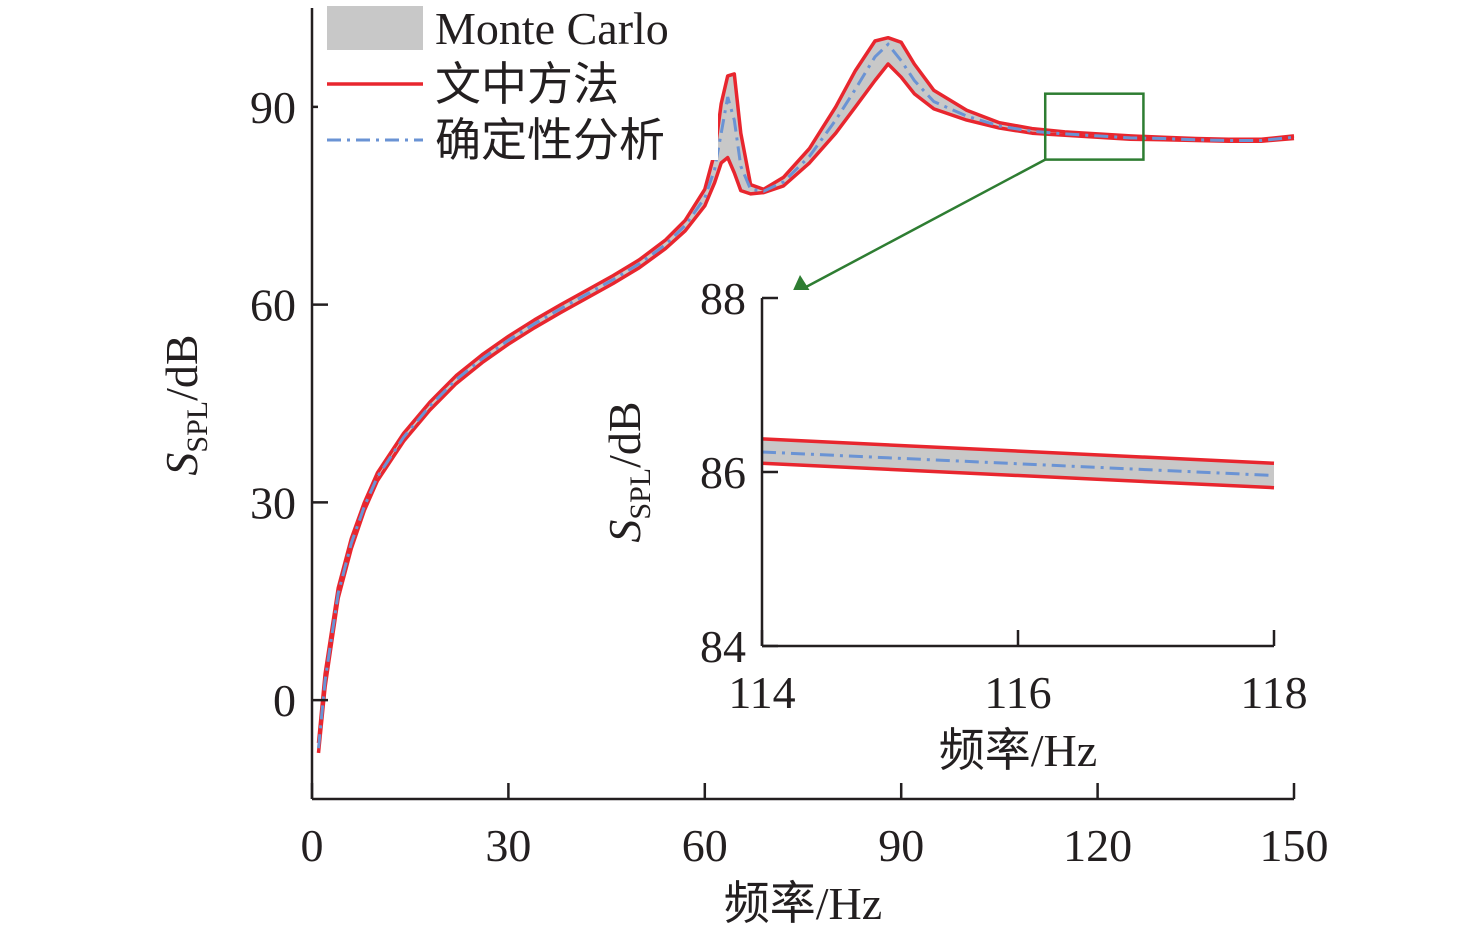 Image resolution: width=1476 pixels, height=949 pixels. I want to click on legend-swatch-monte-carlo, so click(375, 28).